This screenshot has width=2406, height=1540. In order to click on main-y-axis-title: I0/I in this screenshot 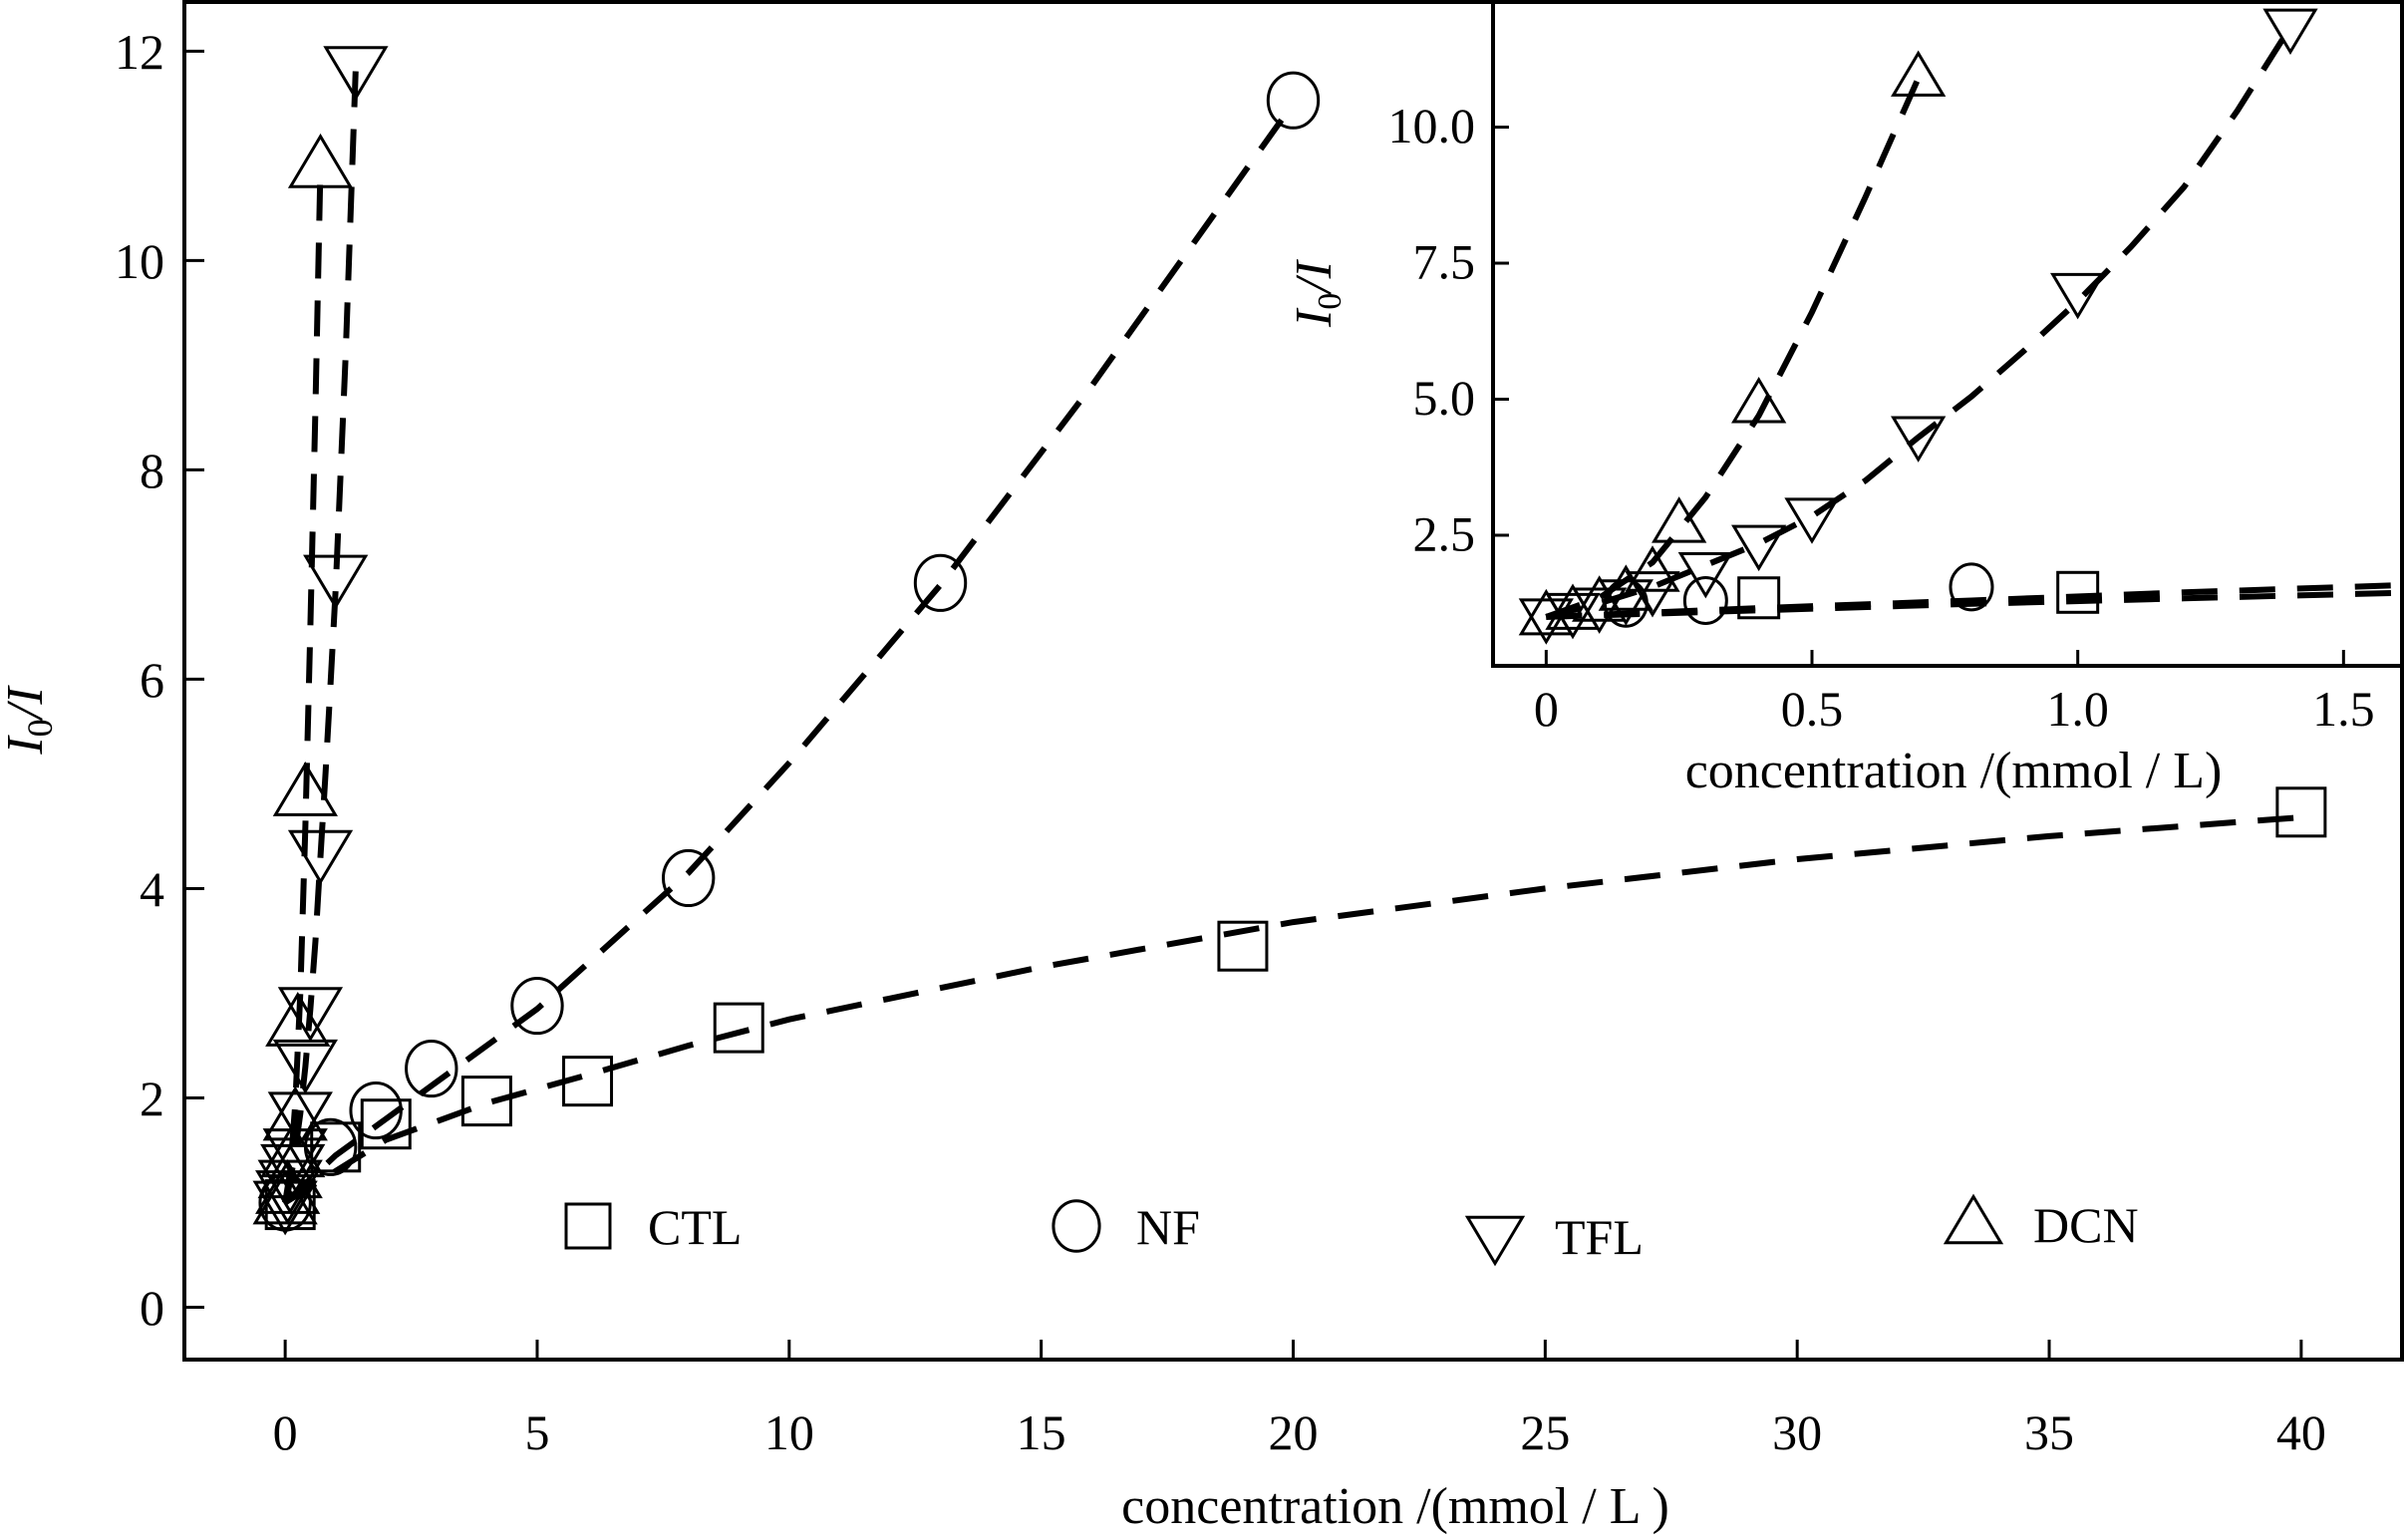, I will do `click(30, 721)`.